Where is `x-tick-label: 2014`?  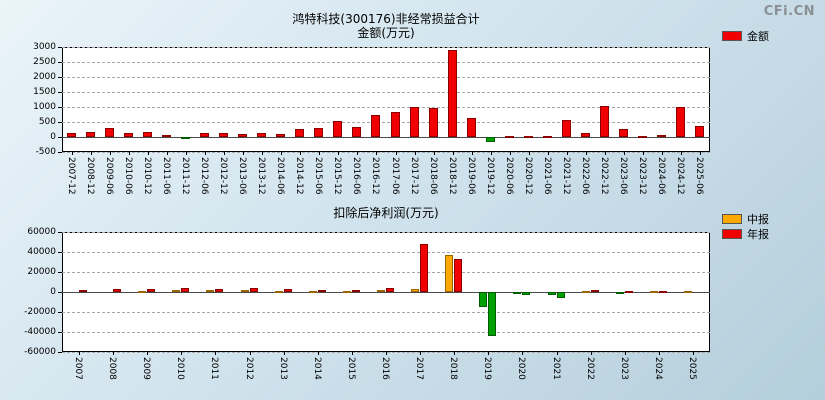 x-tick-label: 2014 is located at coordinates (316, 368).